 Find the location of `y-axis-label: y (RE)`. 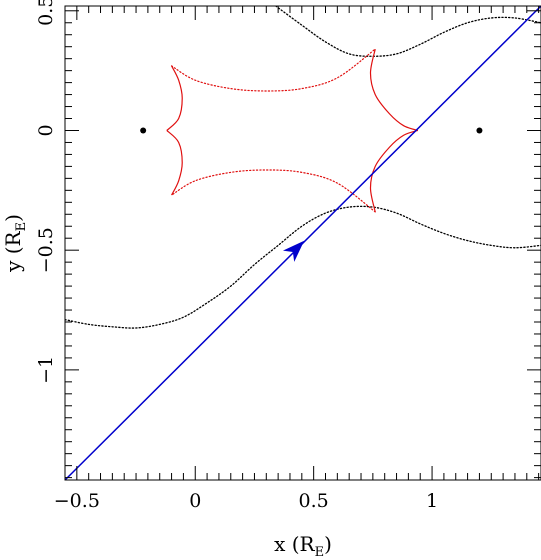

y-axis-label: y (RE) is located at coordinates (15, 243).